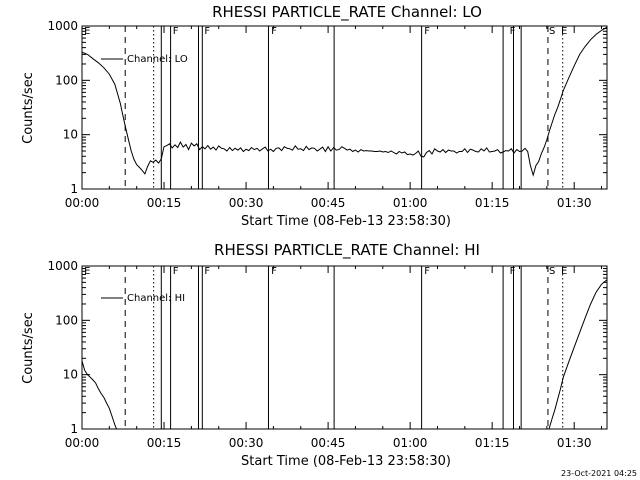 The image size is (640, 480). I want to click on legend: Channel: HI, so click(143, 298).